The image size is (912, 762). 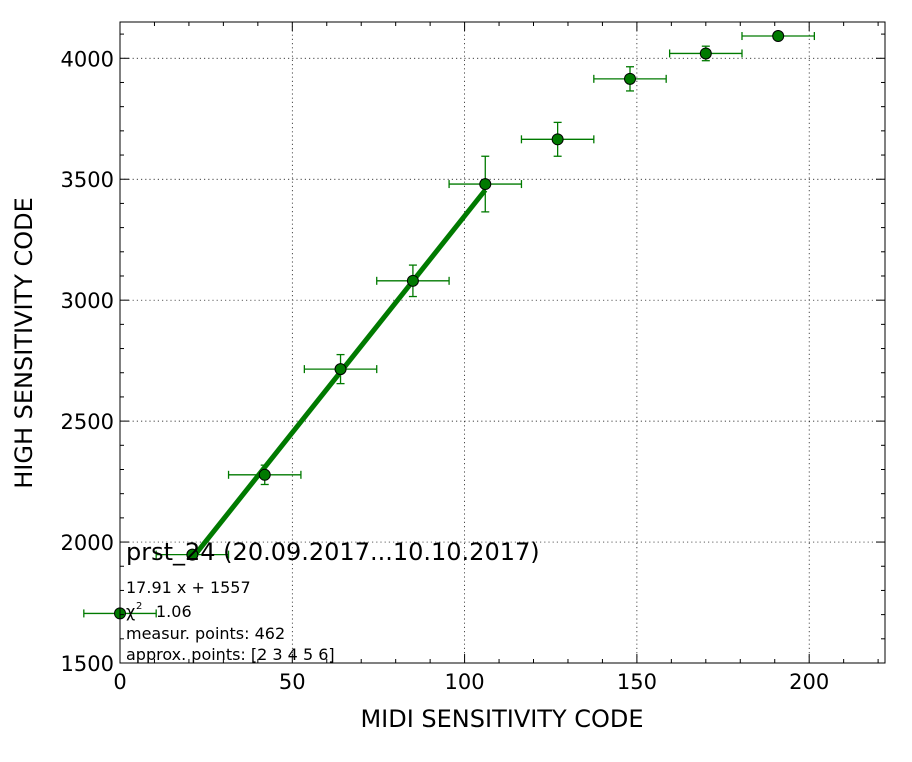 What do you see at coordinates (809, 682) in the screenshot?
I see `x-tick-label: 200` at bounding box center [809, 682].